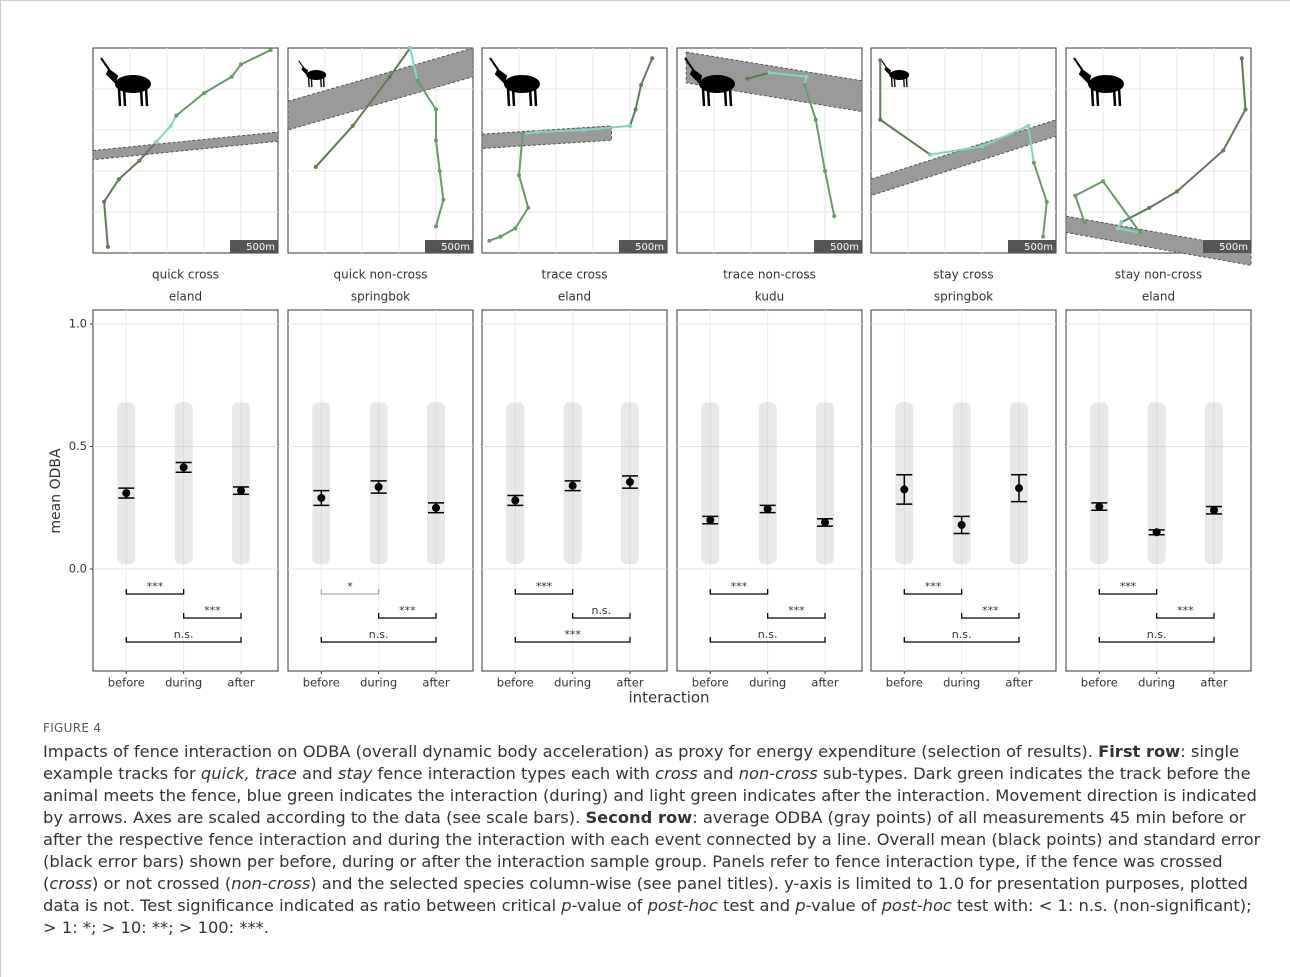  What do you see at coordinates (56, 491) in the screenshot?
I see `y-axis-label: mean ODBA` at bounding box center [56, 491].